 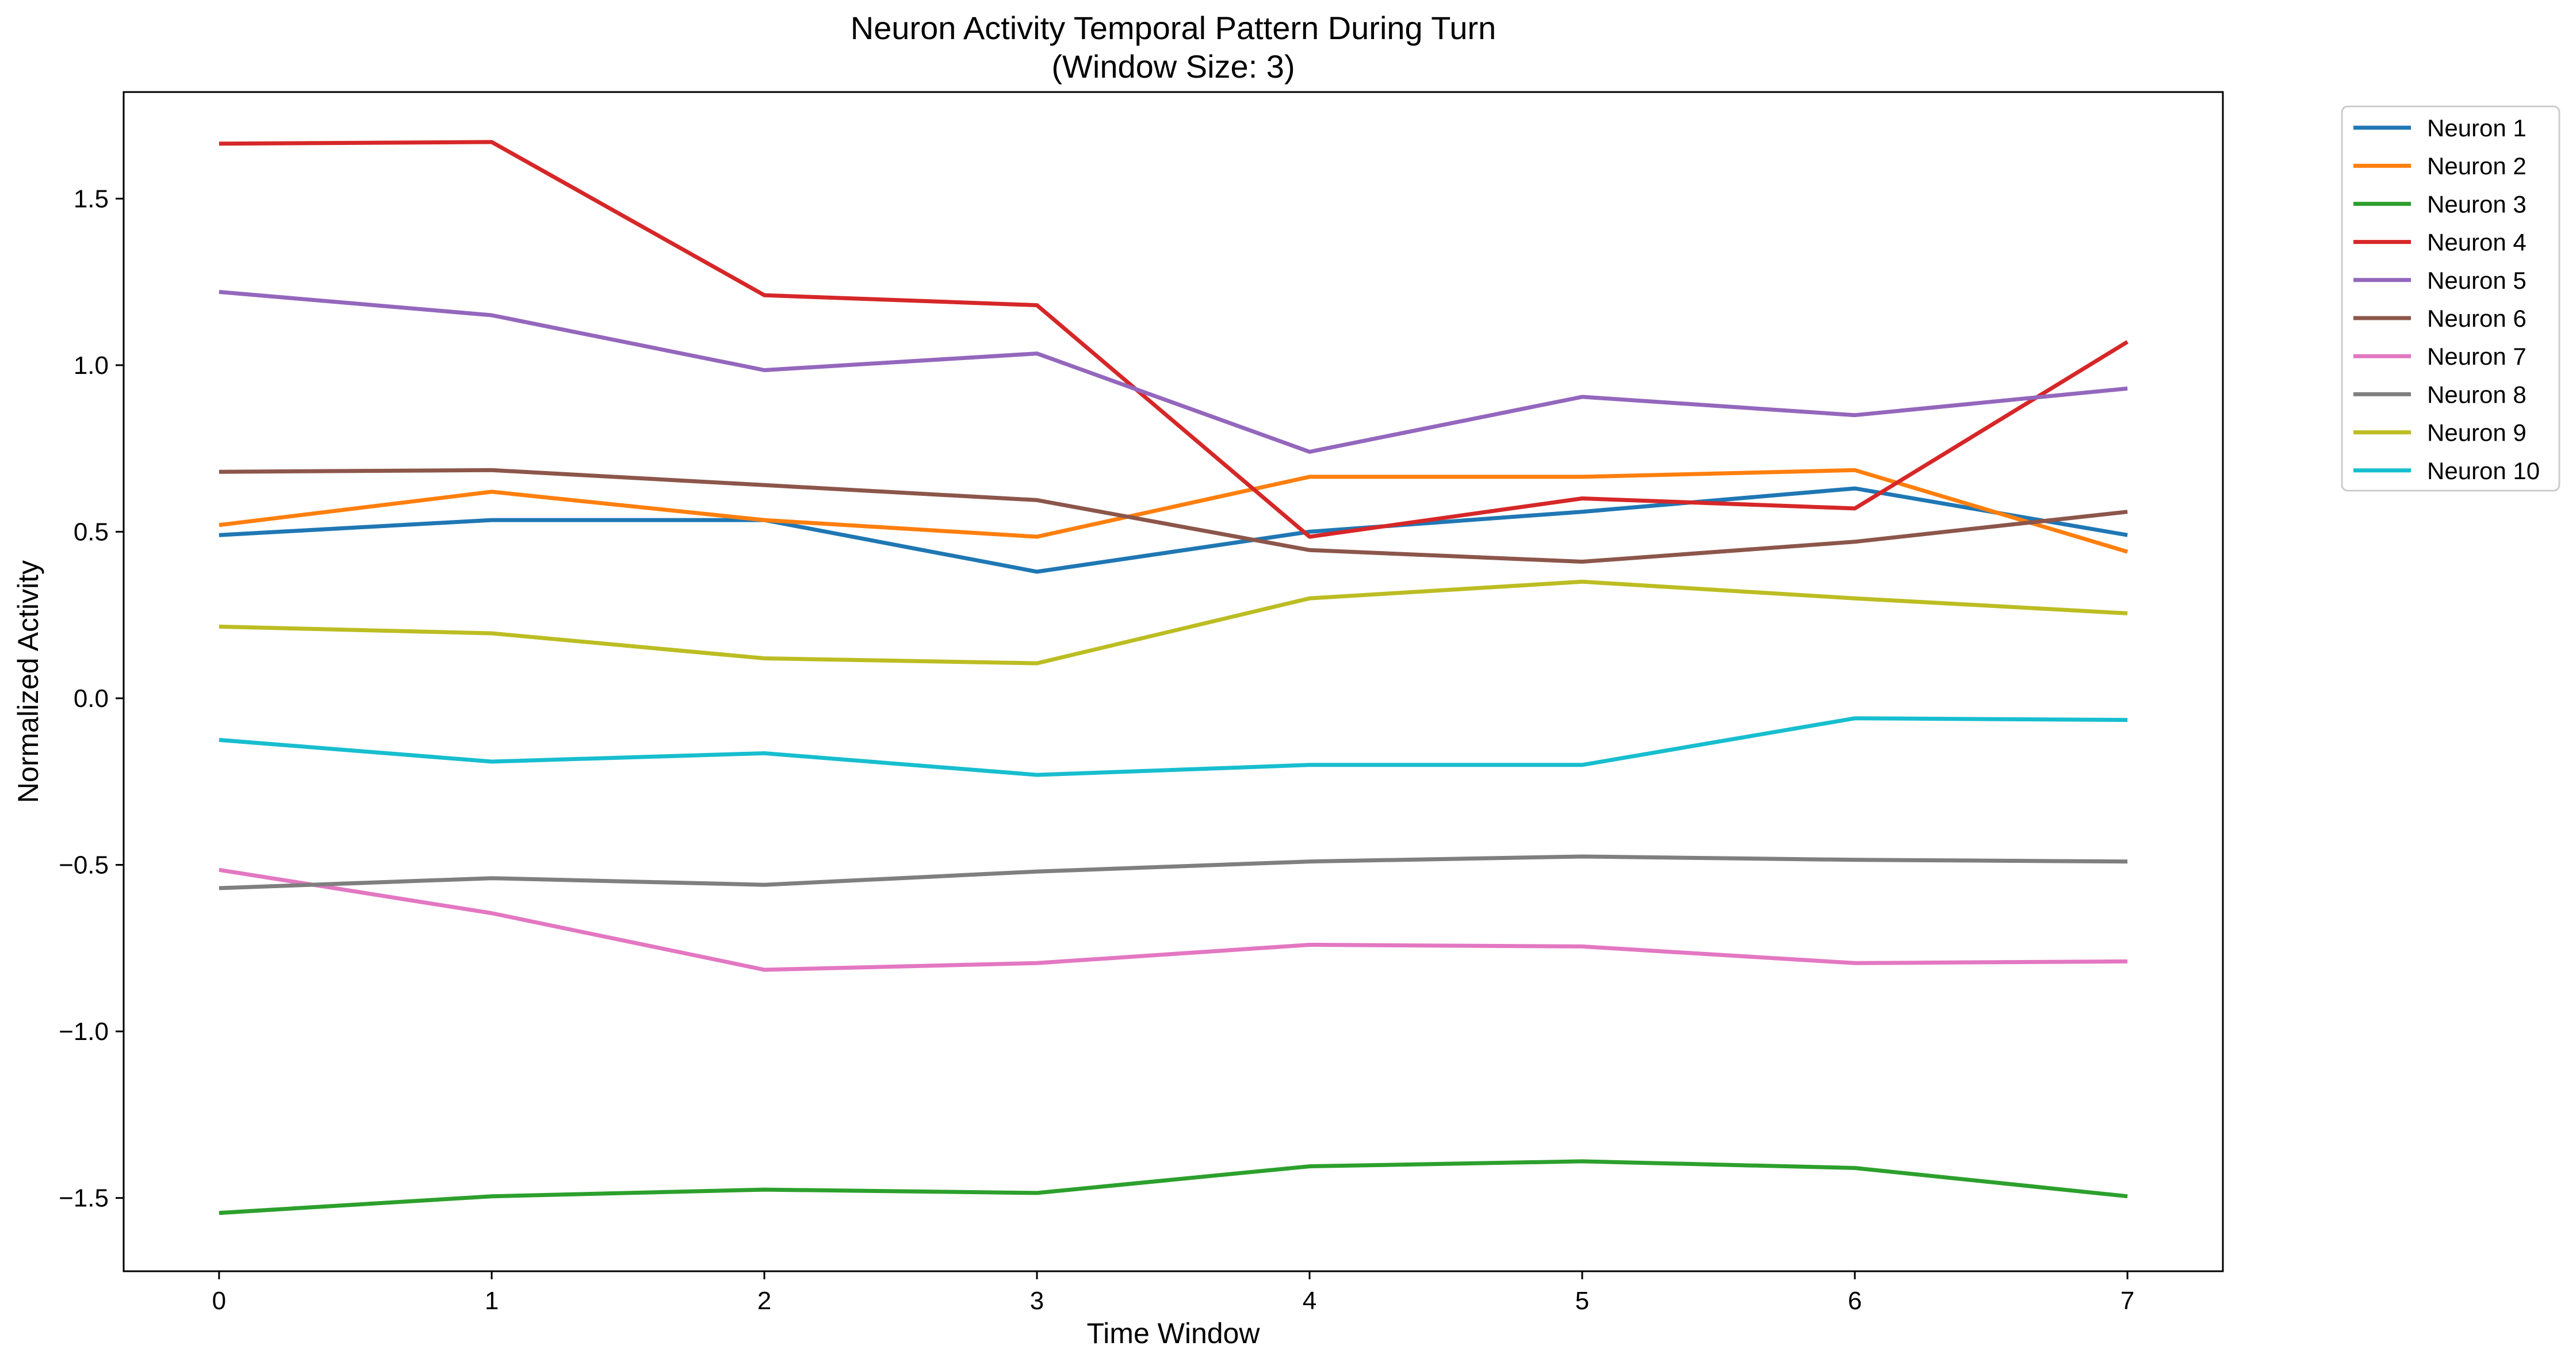 What do you see at coordinates (2477, 280) in the screenshot?
I see `legend-label: Neuron 5` at bounding box center [2477, 280].